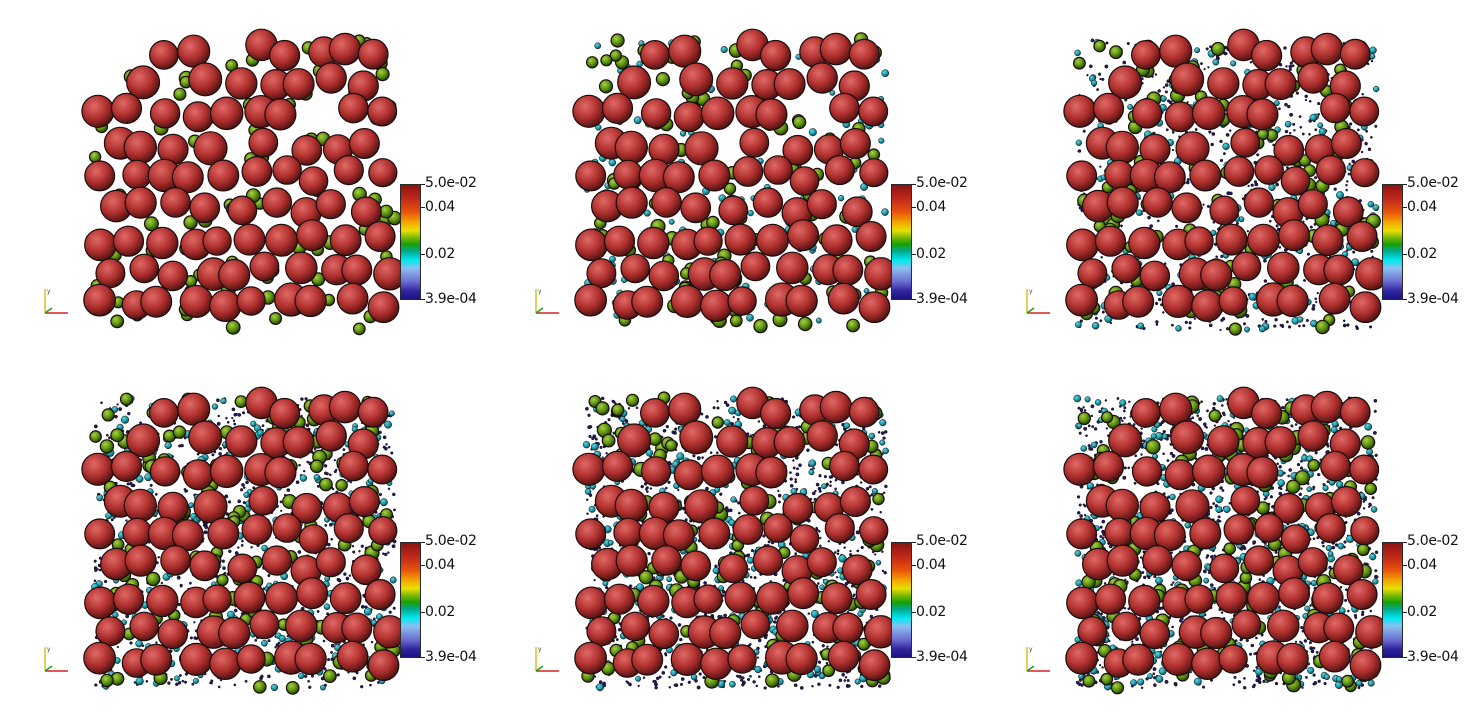 The height and width of the screenshot is (716, 1473). What do you see at coordinates (942, 183) in the screenshot?
I see `colorbar-max-label: 5.0e-02` at bounding box center [942, 183].